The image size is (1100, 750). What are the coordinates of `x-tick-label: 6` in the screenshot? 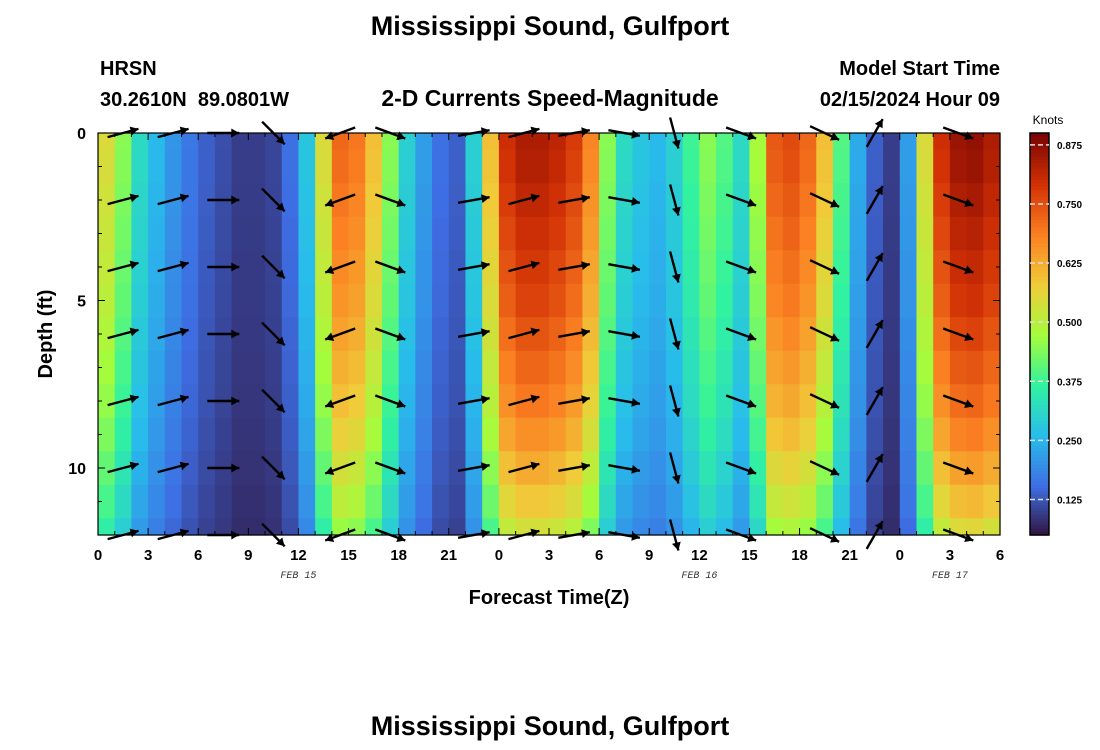 It's located at (1000, 555).